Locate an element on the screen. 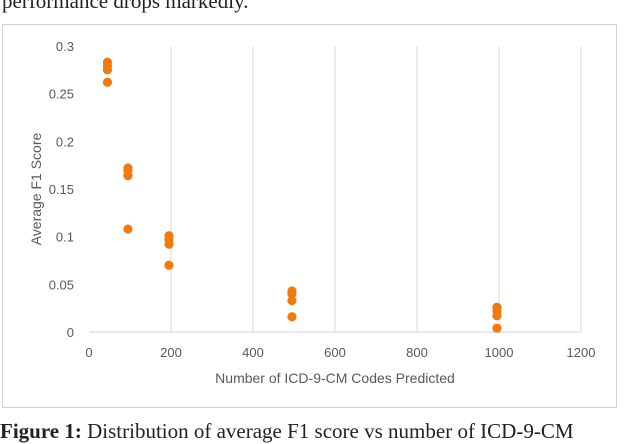 Image resolution: width=640 pixels, height=444 pixels. preceding-text: performance drops markedly. is located at coordinates (125, 6).